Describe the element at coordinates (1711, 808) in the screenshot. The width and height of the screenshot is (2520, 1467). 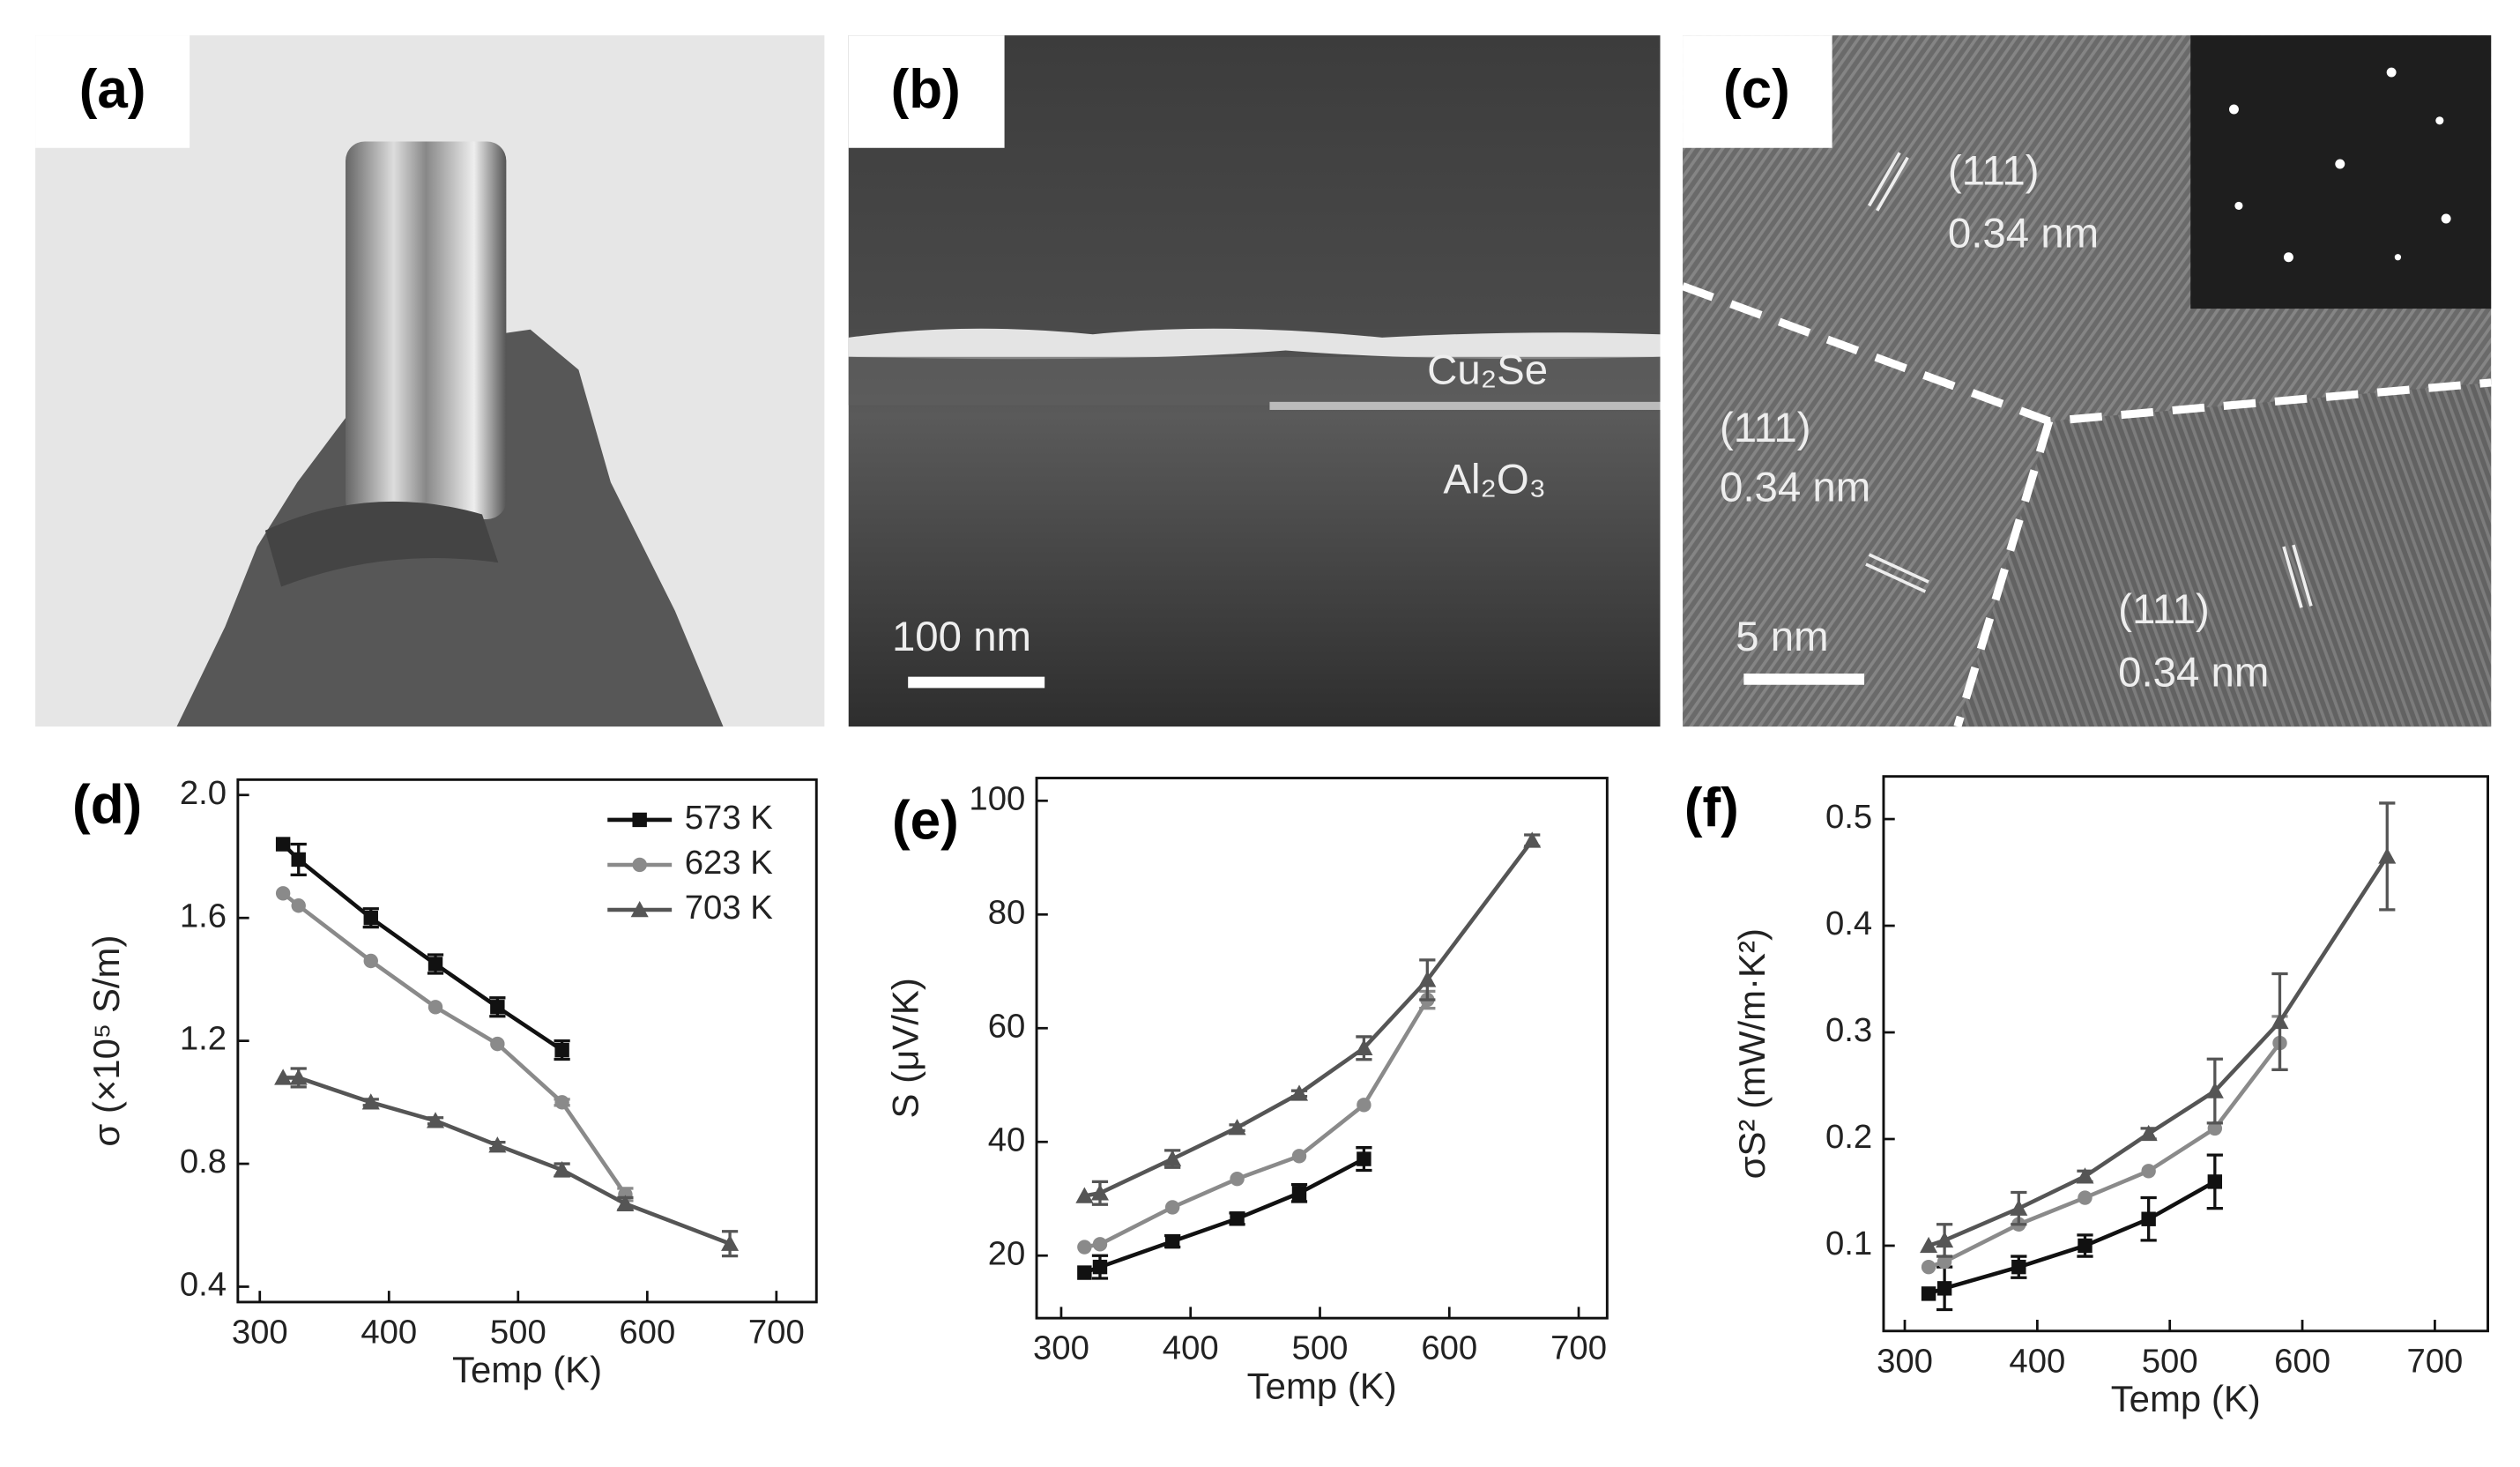
I see `panel-label: (f)` at that location.